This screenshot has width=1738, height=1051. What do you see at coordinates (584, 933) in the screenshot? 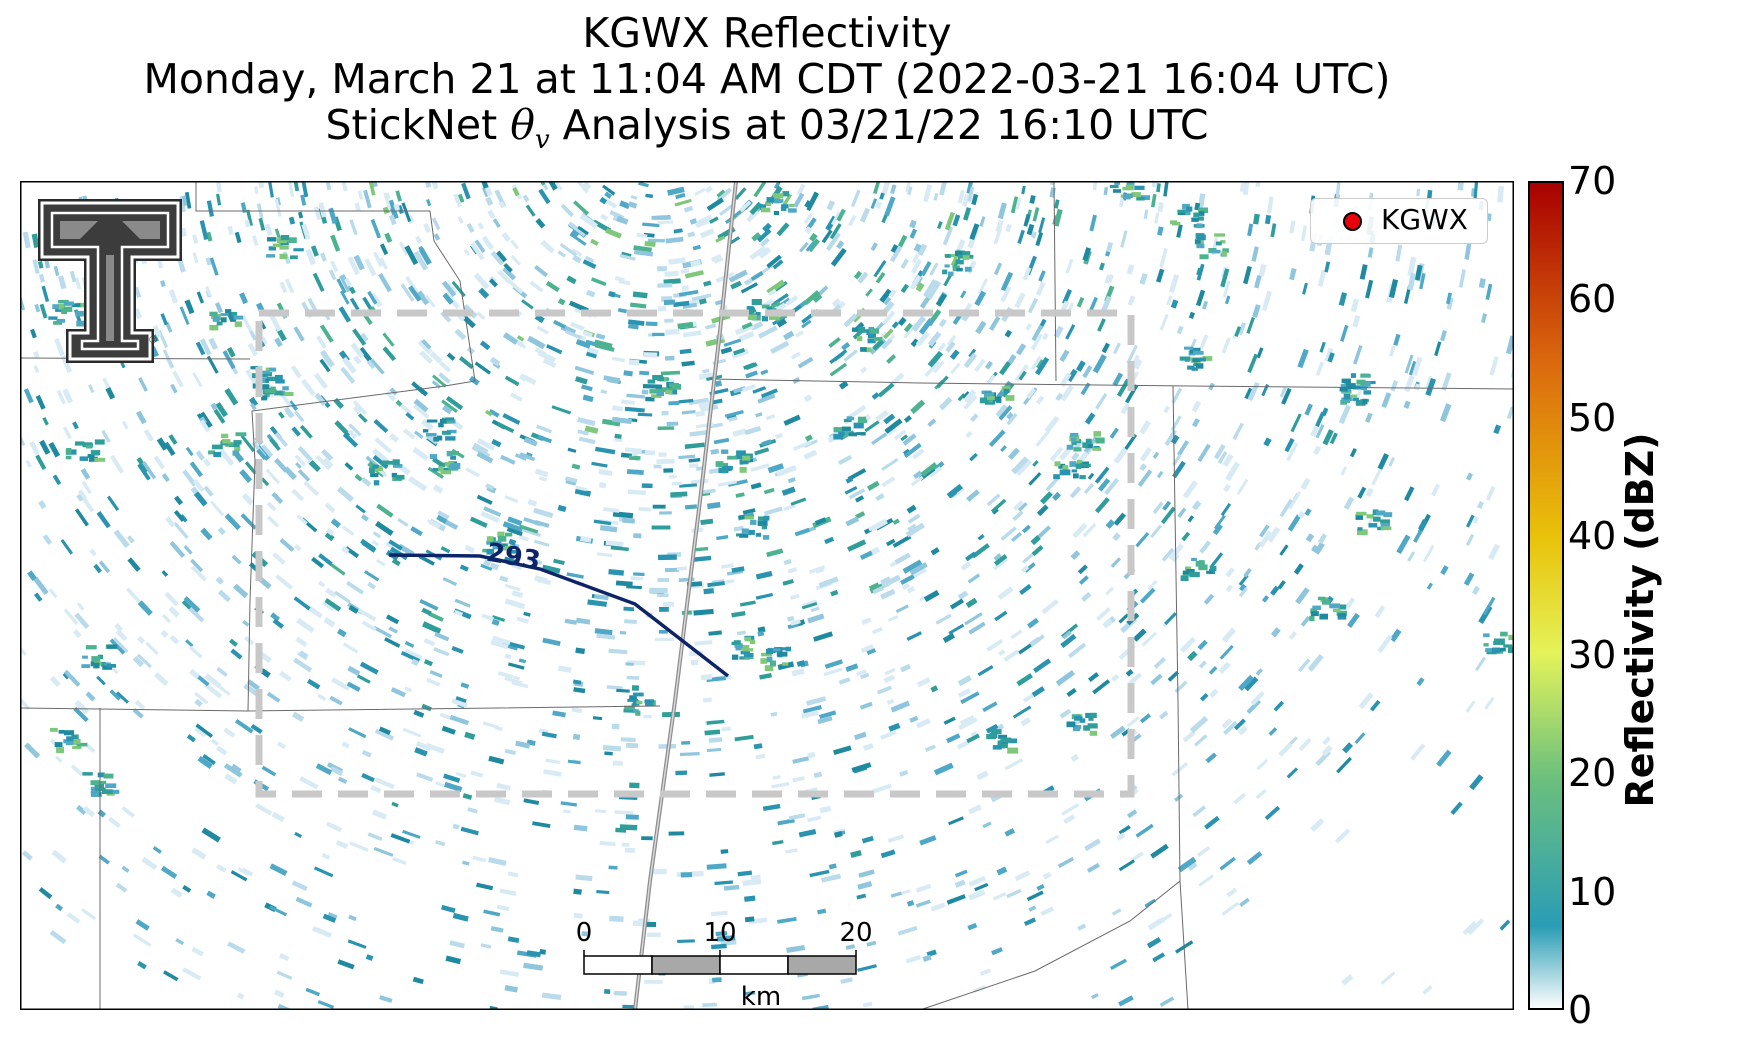
I see `scale-tick-0: 0` at bounding box center [584, 933].